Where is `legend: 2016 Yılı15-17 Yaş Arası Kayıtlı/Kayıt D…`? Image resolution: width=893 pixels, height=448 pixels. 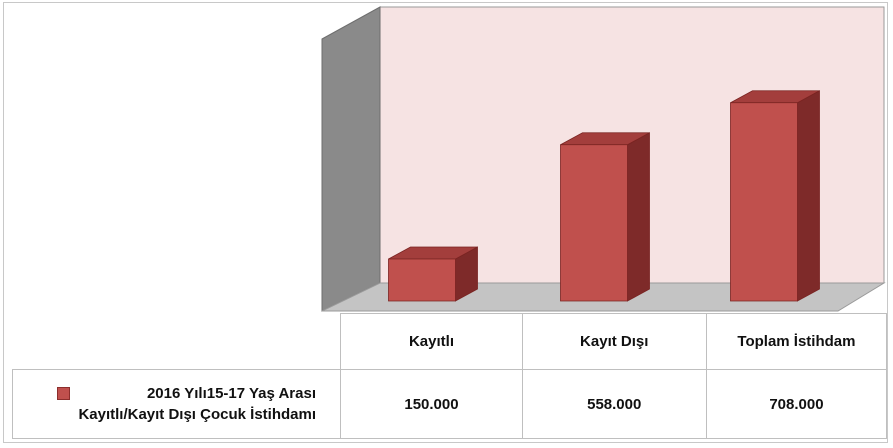 legend: 2016 Yılı15-17 Yaş Arası Kayıtlı/Kayıt D… is located at coordinates (176, 404).